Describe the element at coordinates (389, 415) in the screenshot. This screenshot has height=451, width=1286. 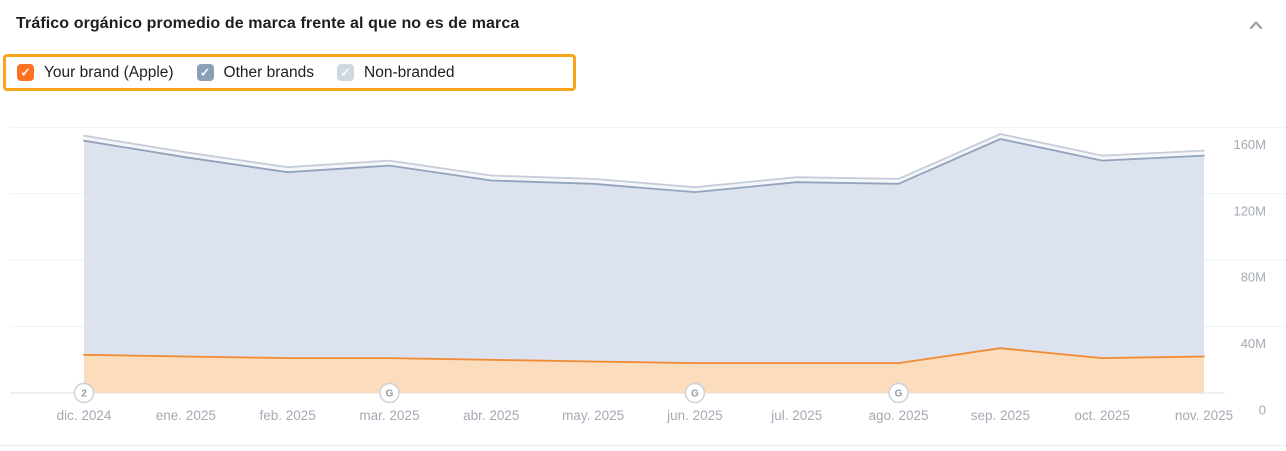
I see `x-axis-month-label: mar. 2025` at that location.